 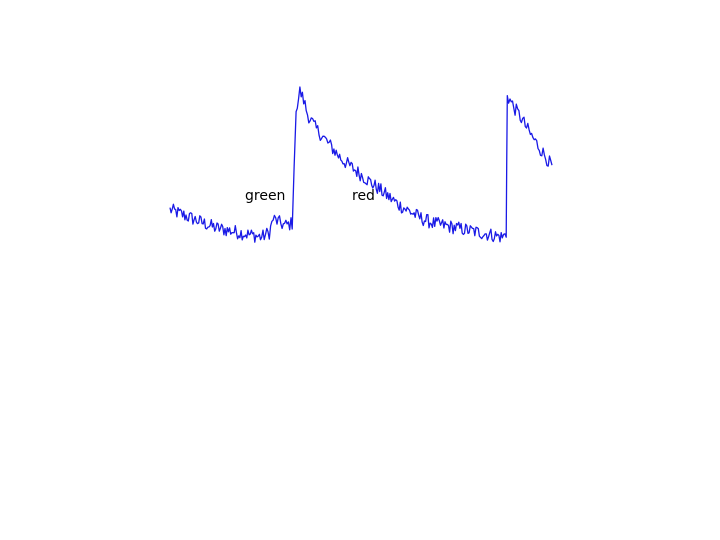 I want to click on annotation-red: red, so click(x=363, y=196).